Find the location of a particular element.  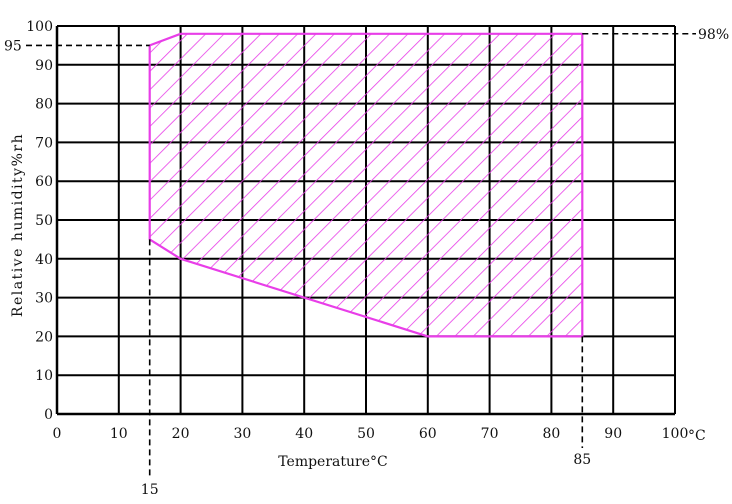

y-tick-label: 20 is located at coordinates (44, 337).